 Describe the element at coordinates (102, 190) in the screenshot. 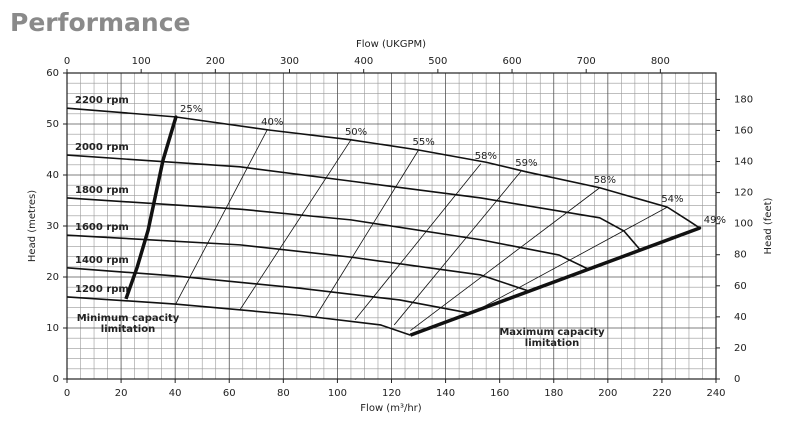

I see `series-label: 1800 rpm` at that location.